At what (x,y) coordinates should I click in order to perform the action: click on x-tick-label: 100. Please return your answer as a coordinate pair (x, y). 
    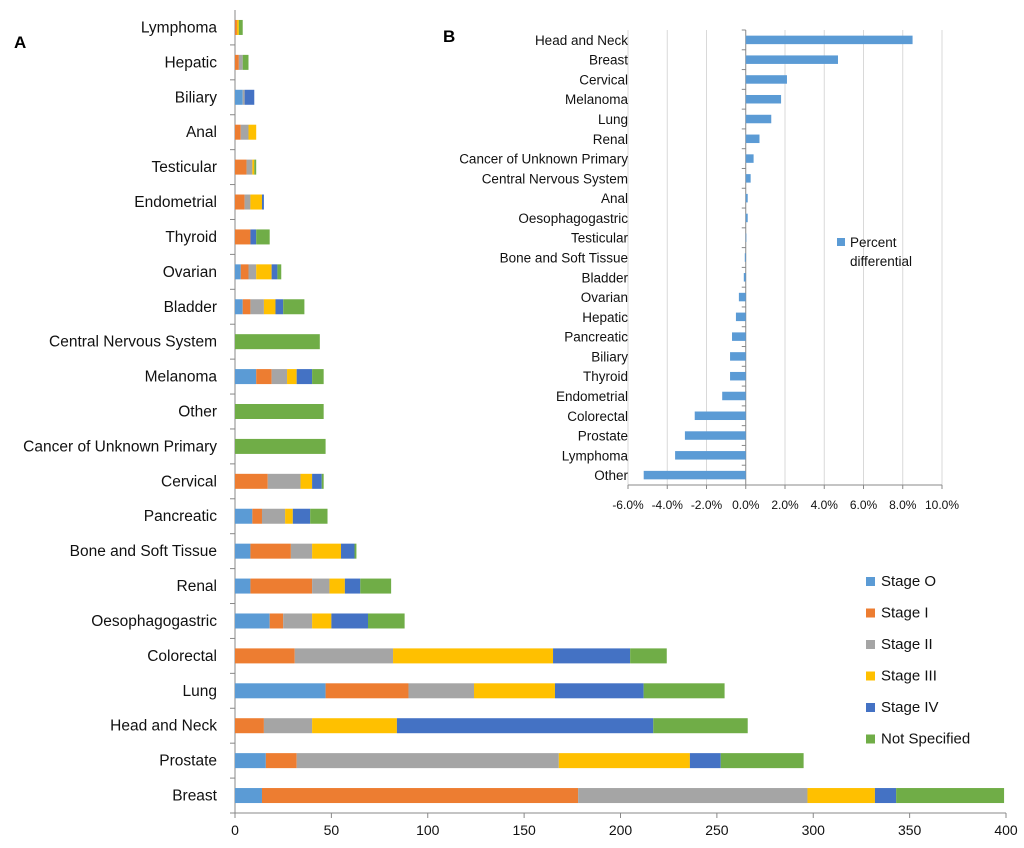
    Looking at the image, I should click on (428, 830).